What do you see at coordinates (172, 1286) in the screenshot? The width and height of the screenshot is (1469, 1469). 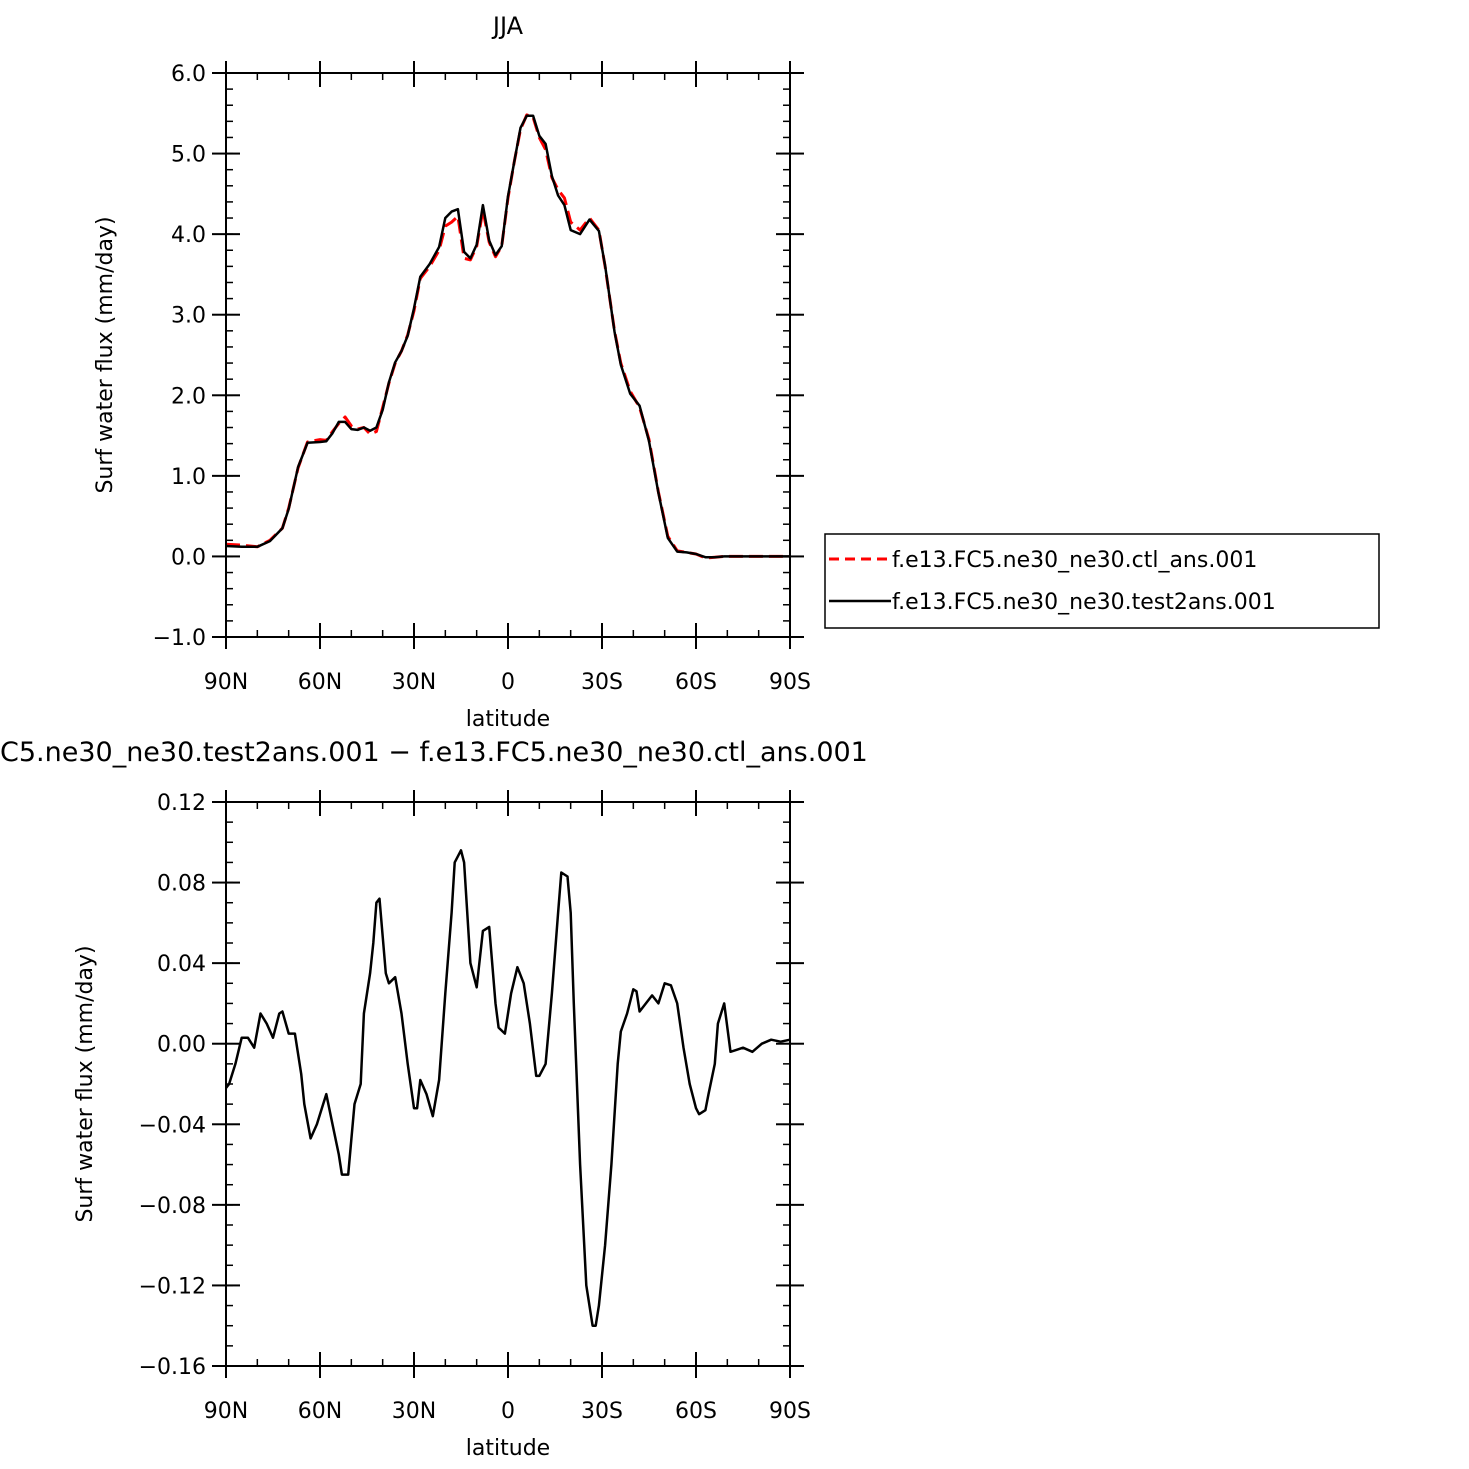 I see `bottom-y-tick-label: −0.12` at bounding box center [172, 1286].